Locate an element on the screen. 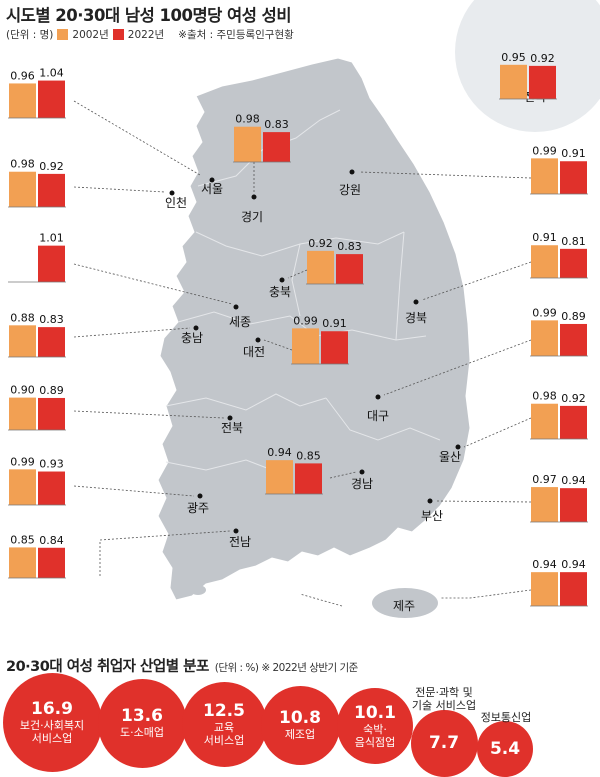 The height and width of the screenshot is (777, 600). industry-bubble: 7.7 is located at coordinates (444, 743).